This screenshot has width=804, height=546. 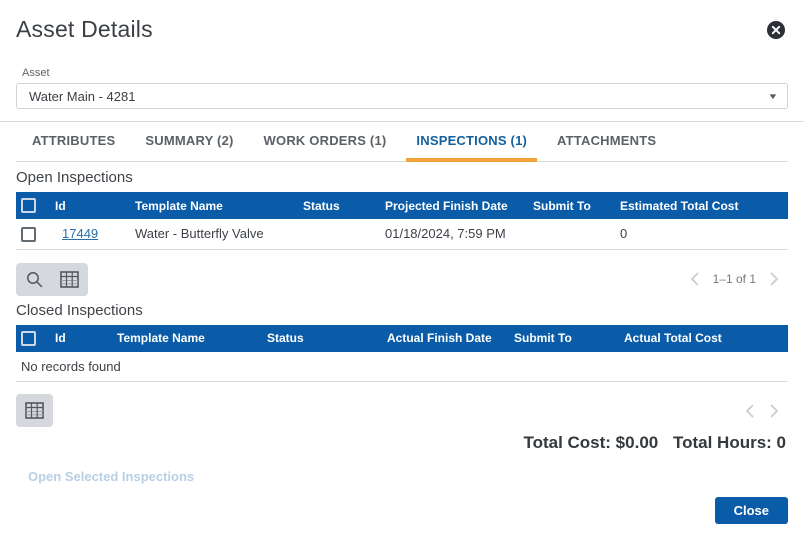 I want to click on chevron-down-icon: ▼, so click(x=773, y=96).